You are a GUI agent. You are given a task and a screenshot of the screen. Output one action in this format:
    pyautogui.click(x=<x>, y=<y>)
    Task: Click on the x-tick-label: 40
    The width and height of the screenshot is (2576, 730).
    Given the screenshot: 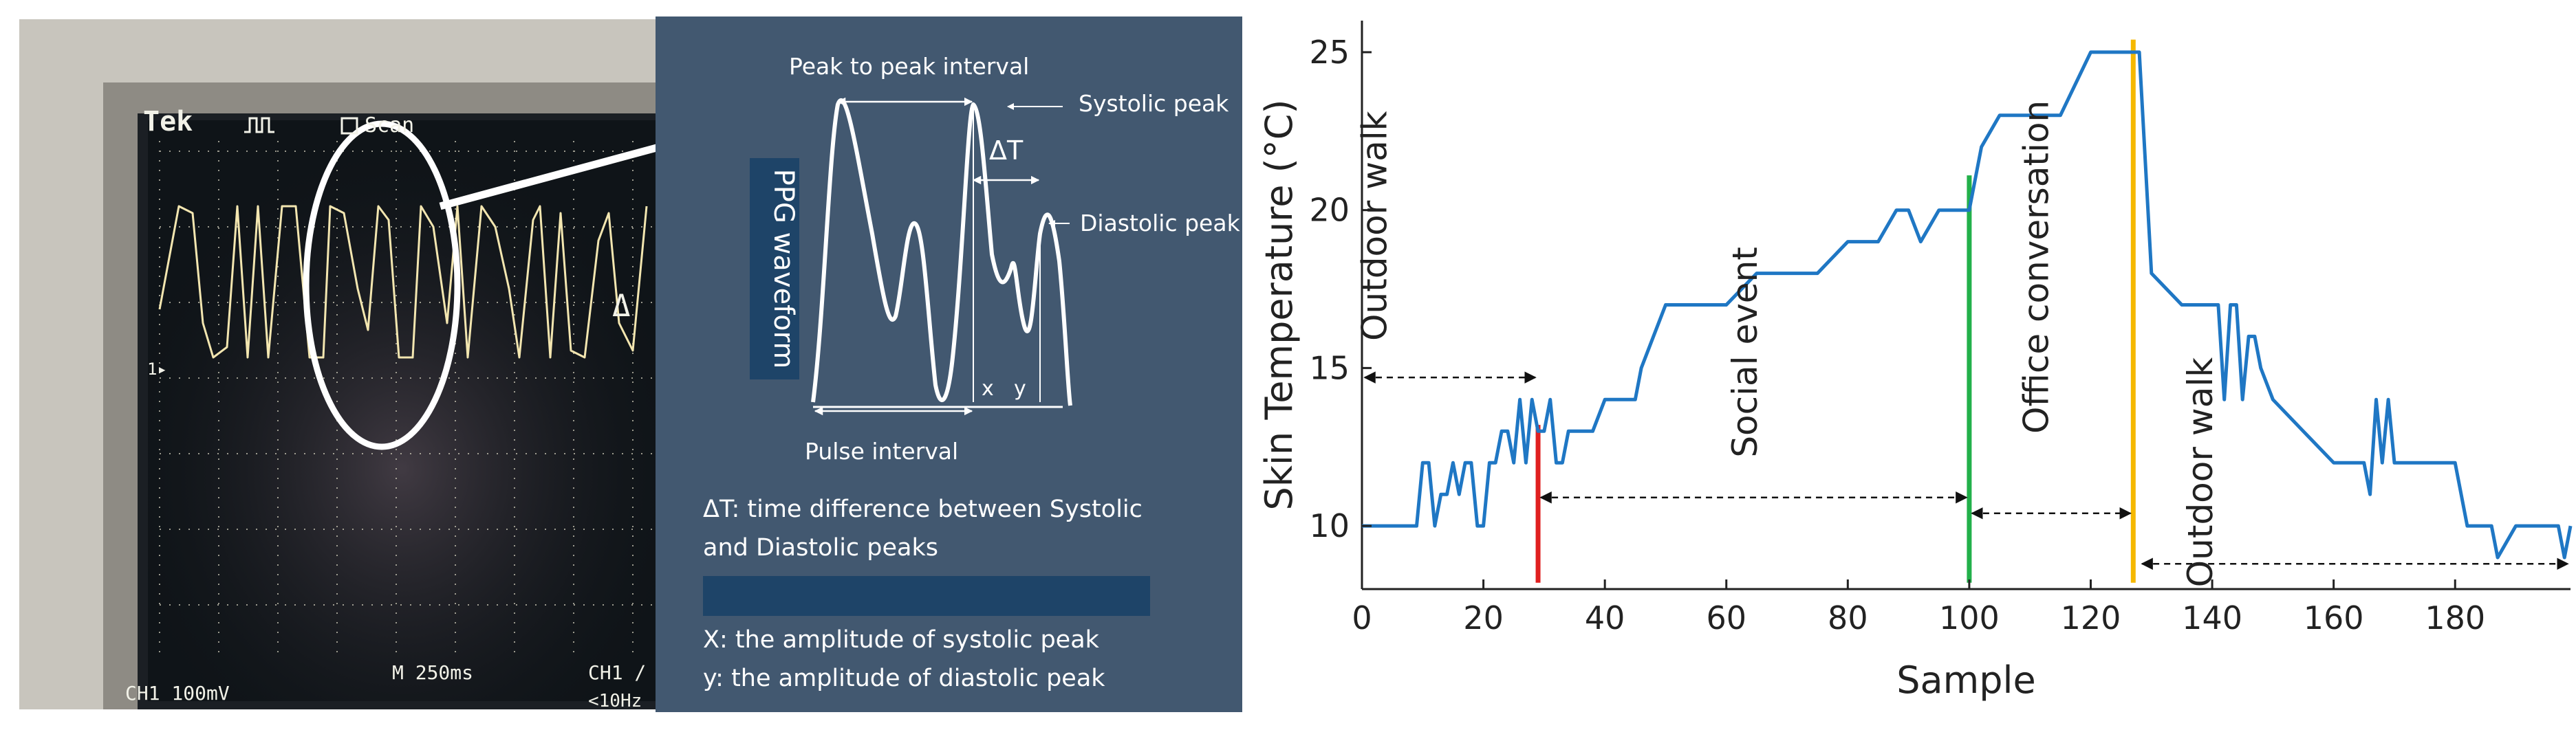 What is the action you would take?
    pyautogui.click(x=1605, y=618)
    